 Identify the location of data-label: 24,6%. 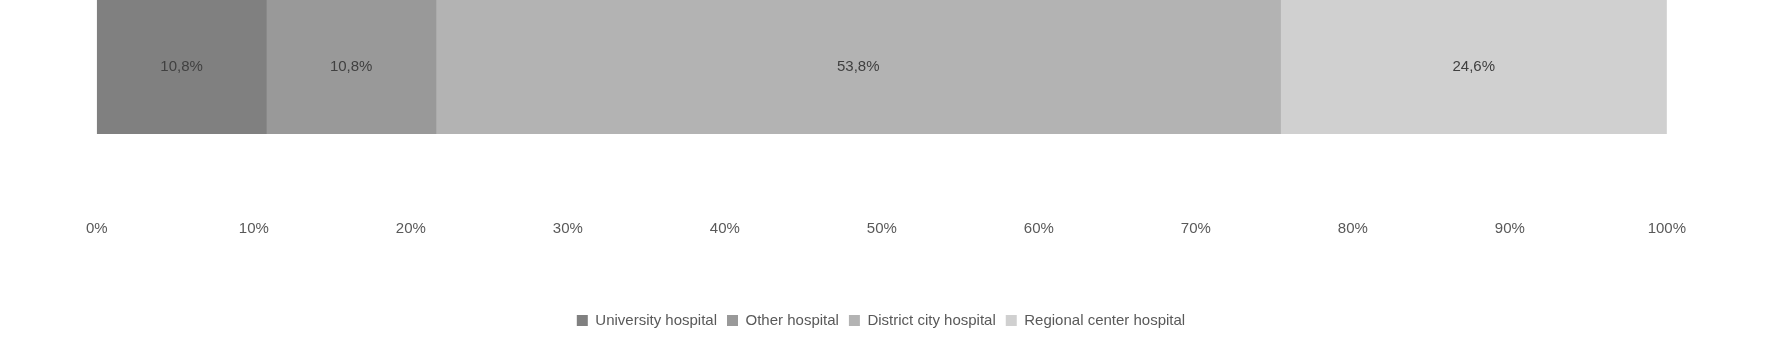
(1473, 66).